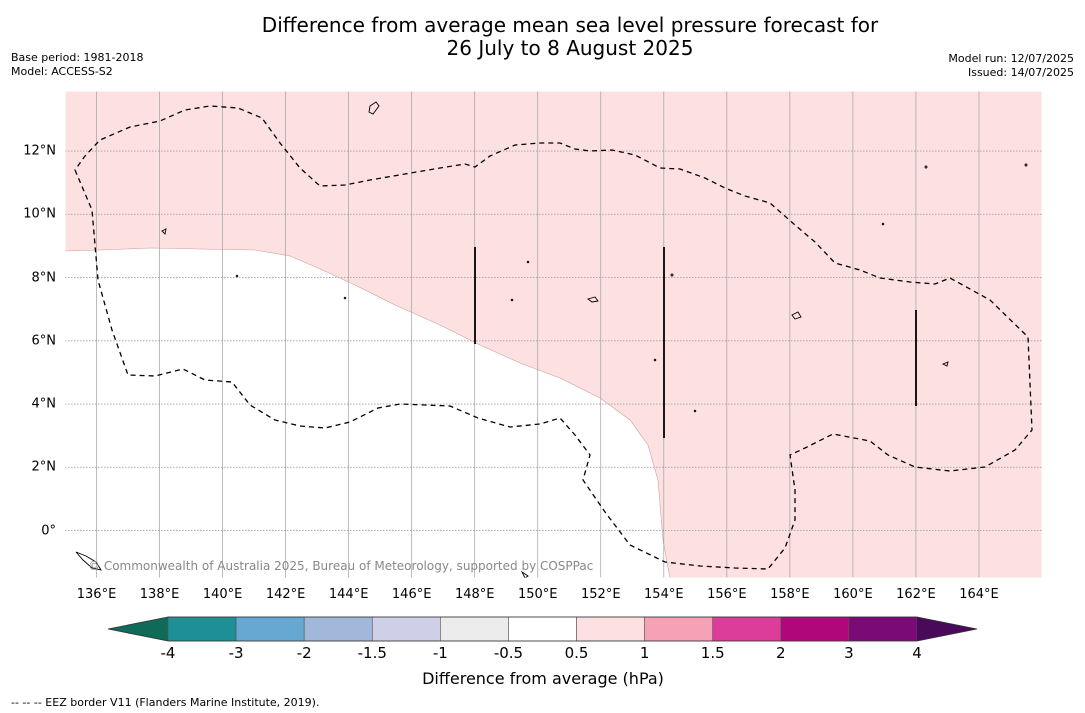  I want to click on colorbar-over-extension, so click(947, 629).